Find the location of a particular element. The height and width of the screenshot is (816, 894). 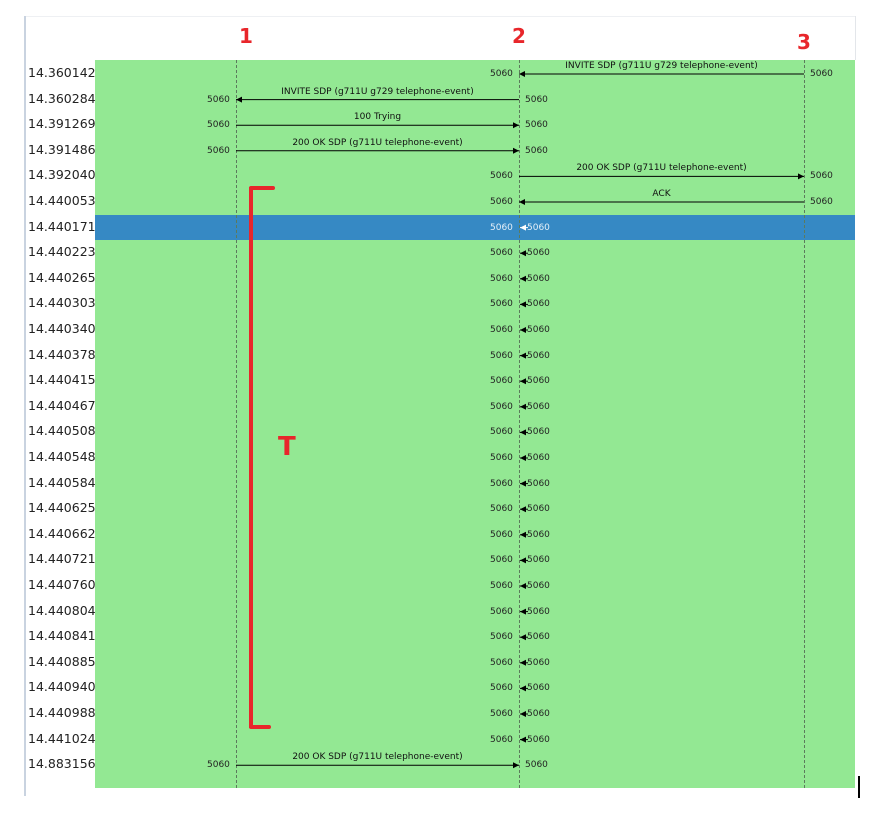

row-time: 14.440625 is located at coordinates (62, 508).